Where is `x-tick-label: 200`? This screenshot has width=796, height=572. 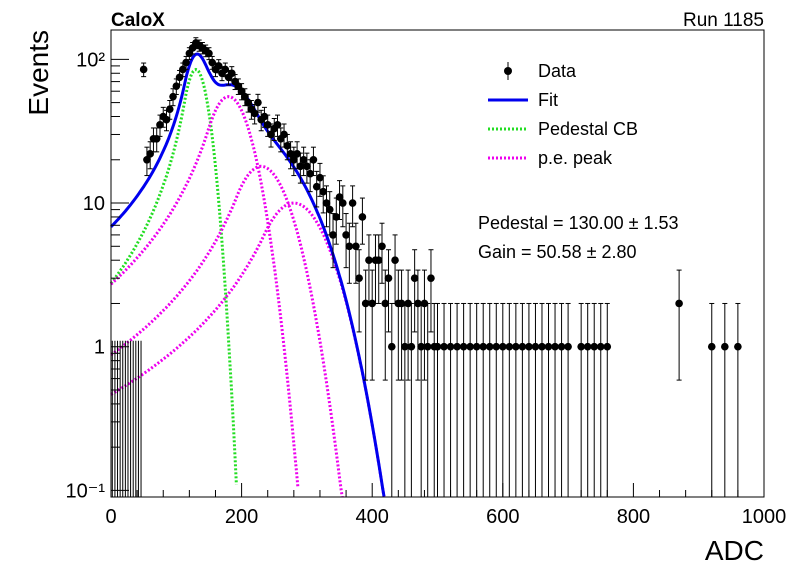 x-tick-label: 200 is located at coordinates (241, 517).